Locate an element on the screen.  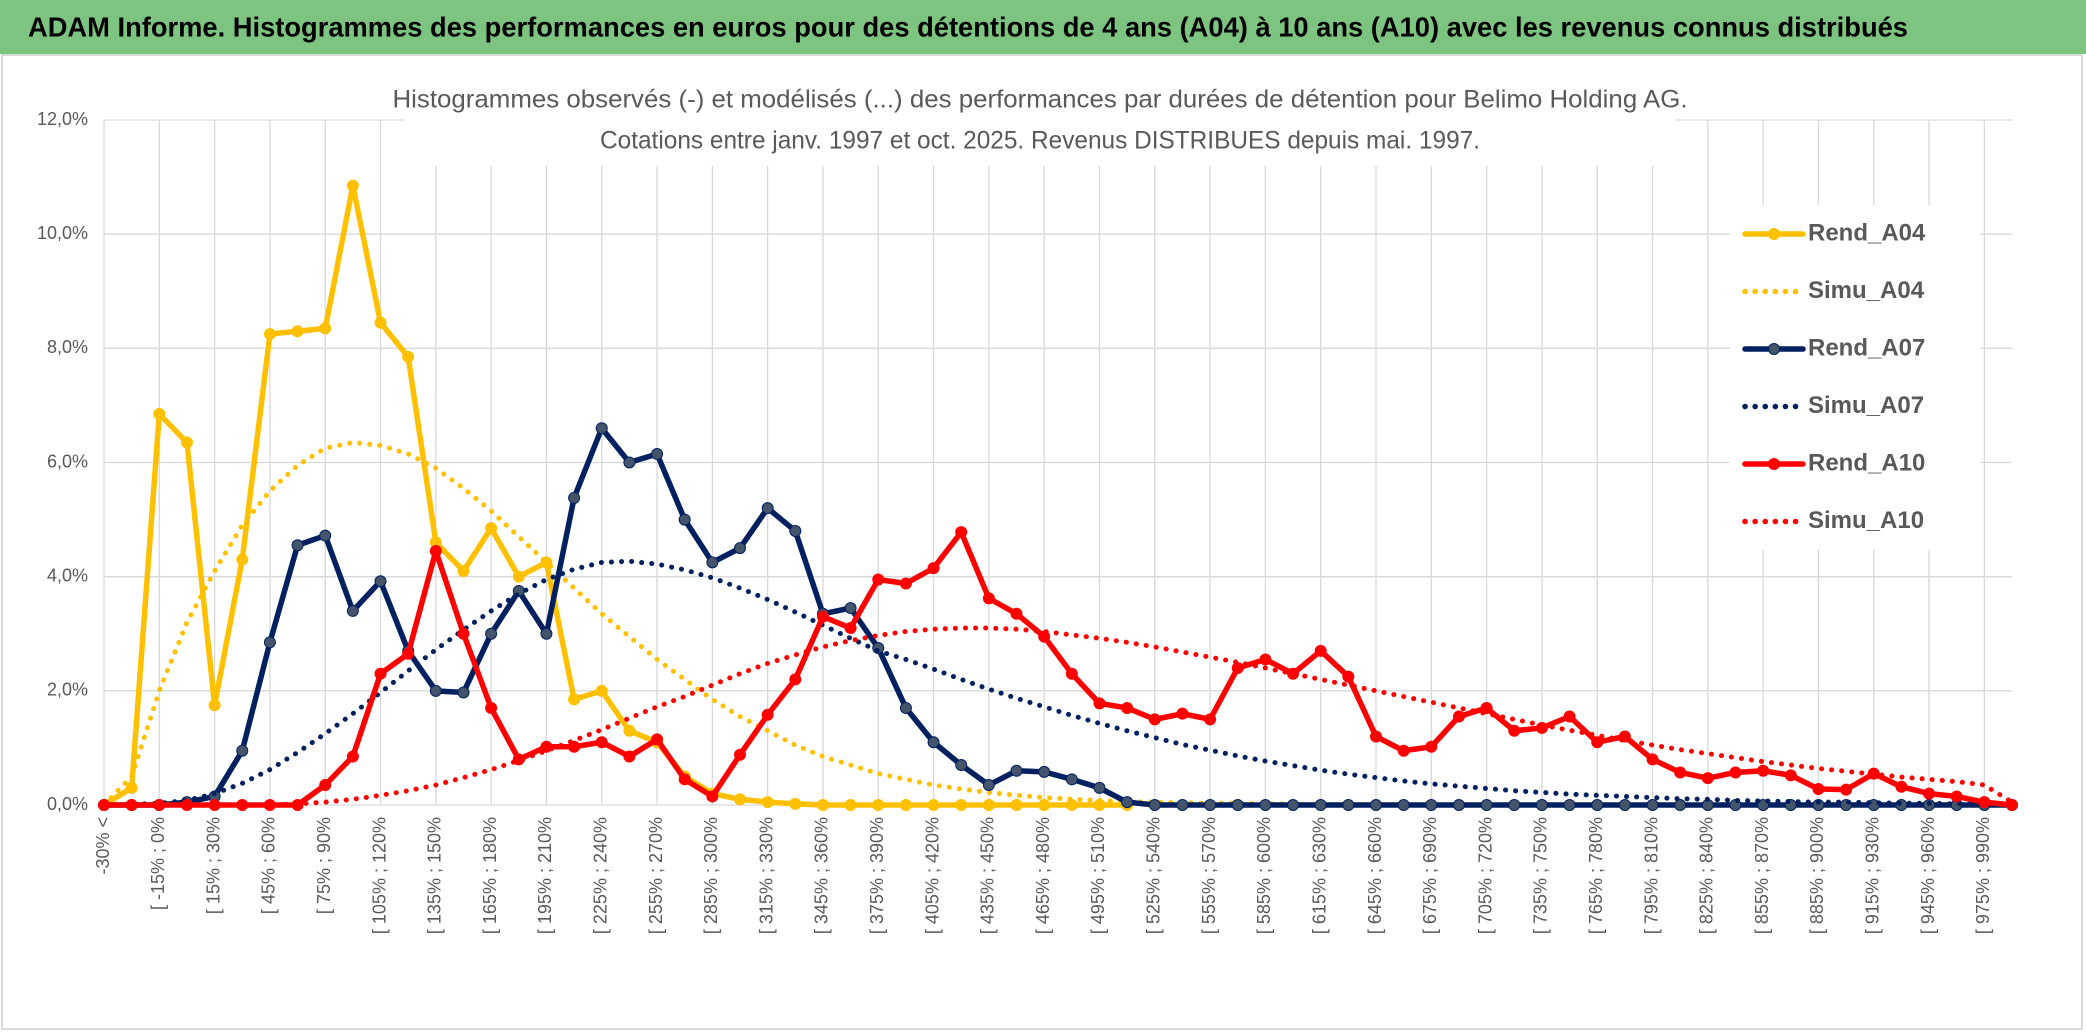
legend-label: Simu_A10 is located at coordinates (1866, 520).